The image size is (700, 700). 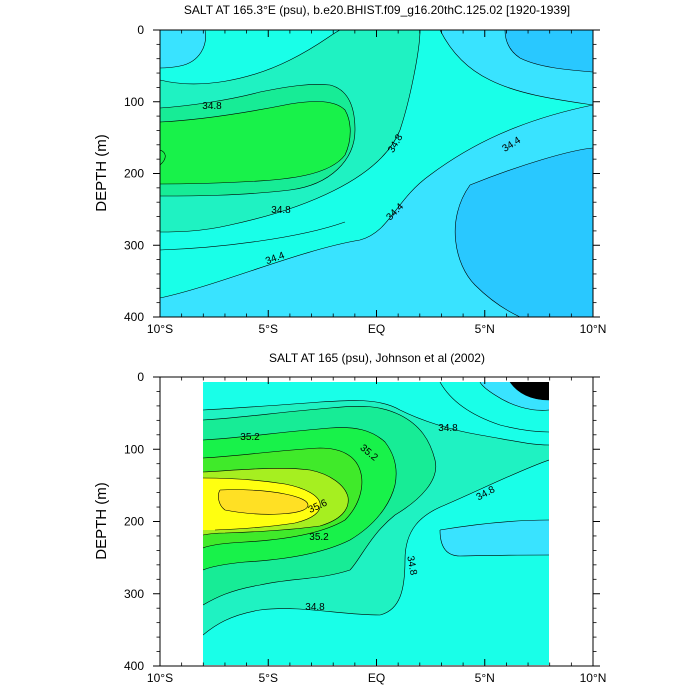 I want to click on top-fill-34-0-upper, so click(x=549, y=51).